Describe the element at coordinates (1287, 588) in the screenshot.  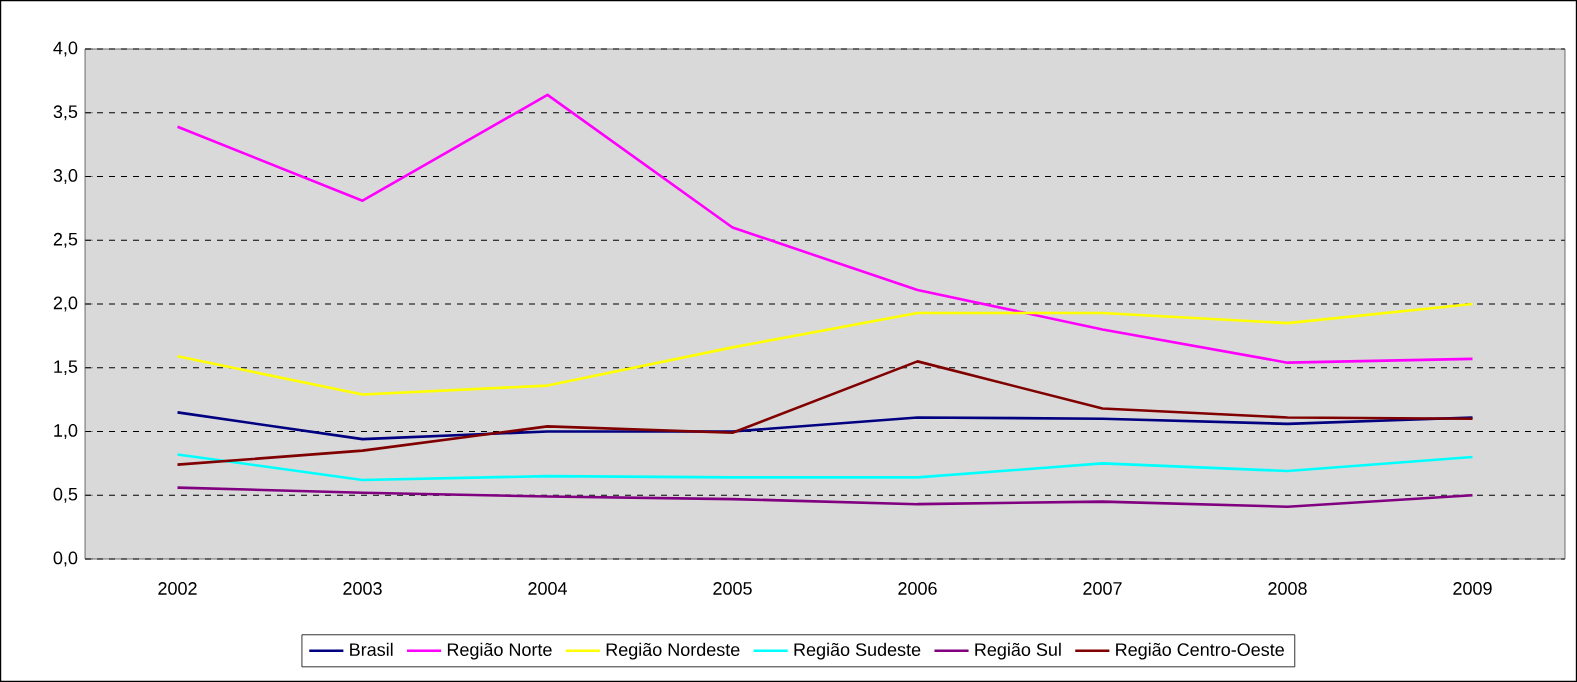
I see `x-tick-label: 2008` at that location.